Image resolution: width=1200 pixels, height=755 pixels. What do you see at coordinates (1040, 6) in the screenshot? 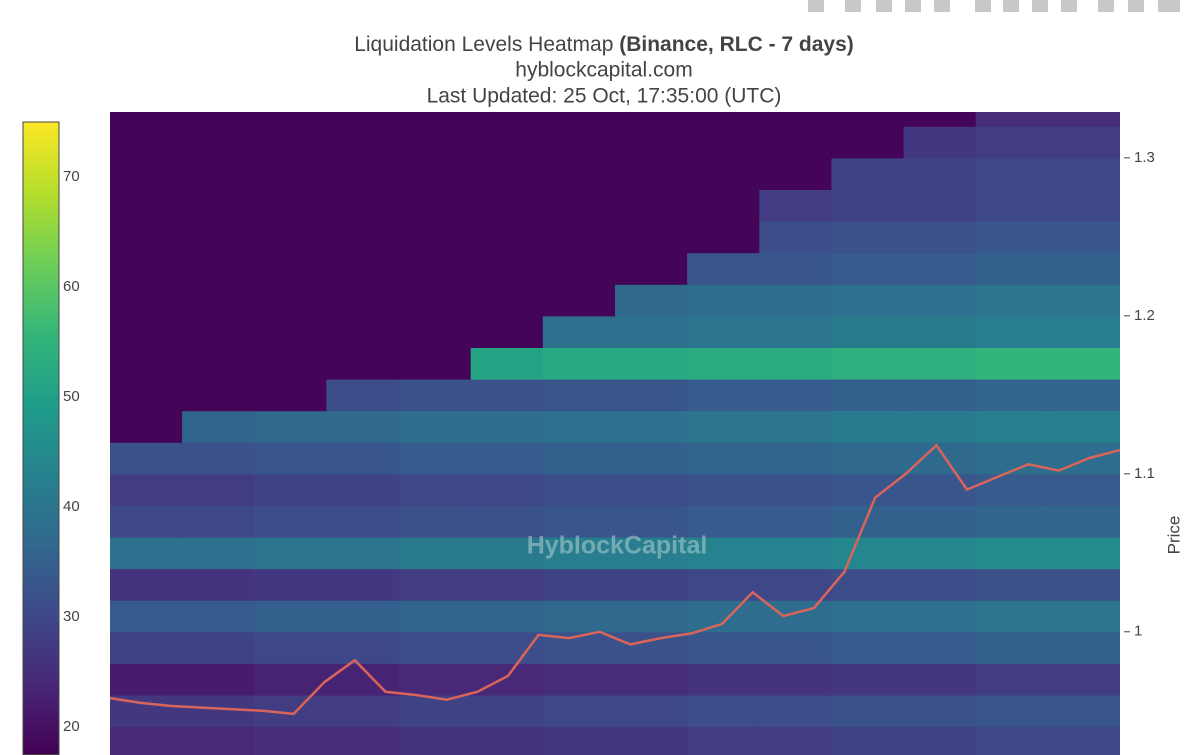
I see `autoscale-button` at bounding box center [1040, 6].